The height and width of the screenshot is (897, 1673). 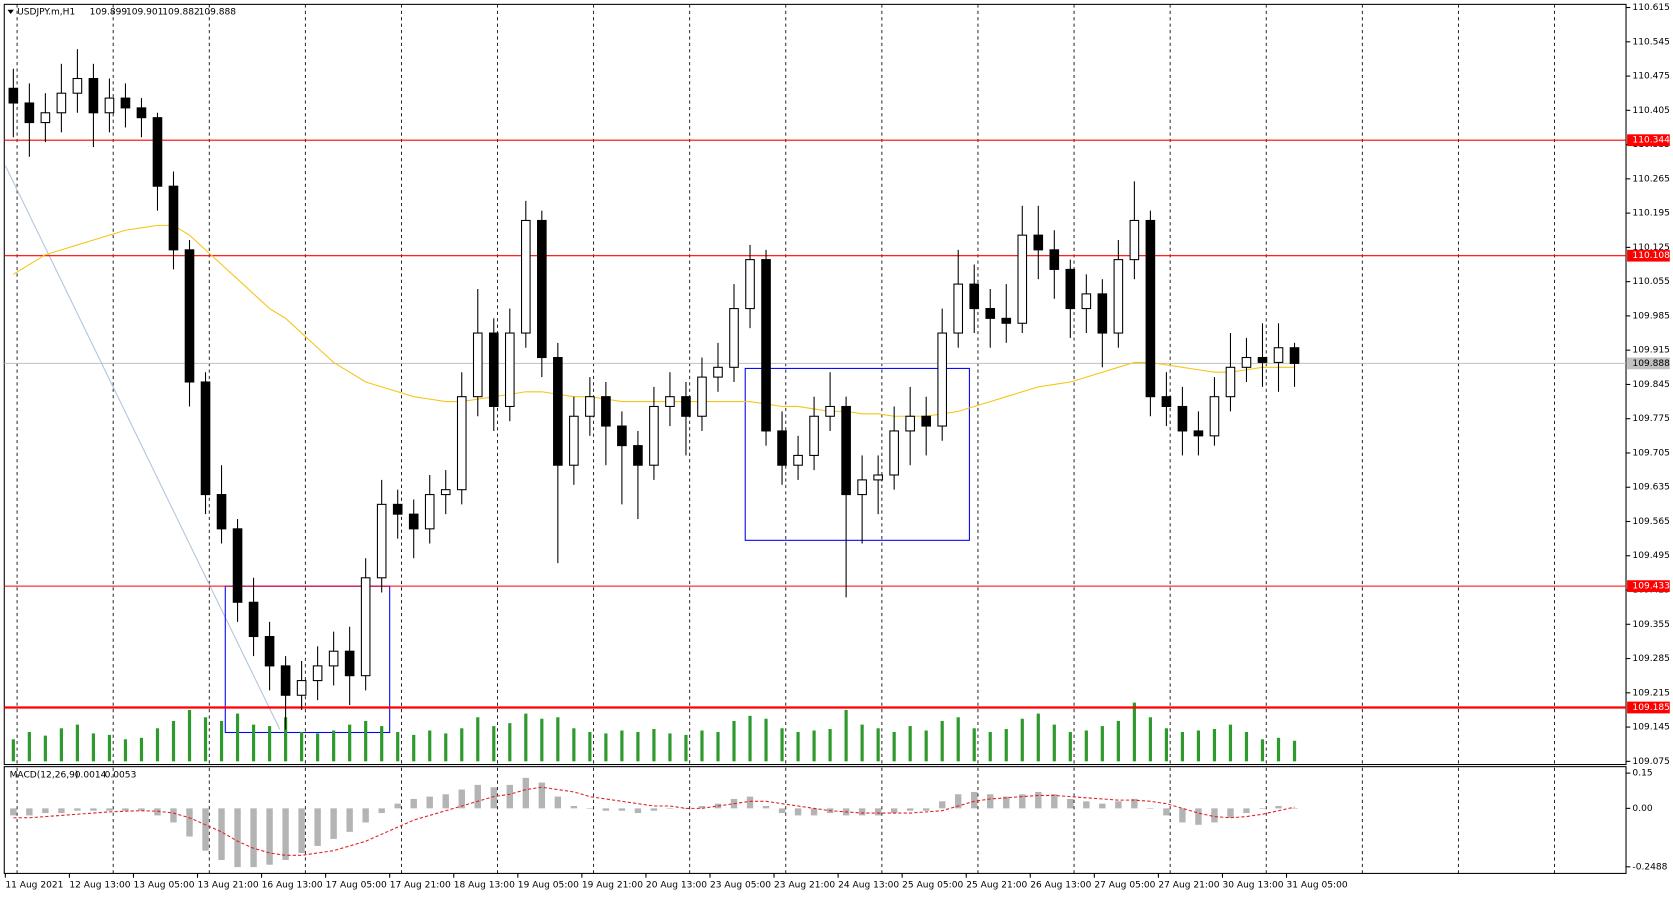 I want to click on y-tick-label: 109.215, so click(x=1650, y=693).